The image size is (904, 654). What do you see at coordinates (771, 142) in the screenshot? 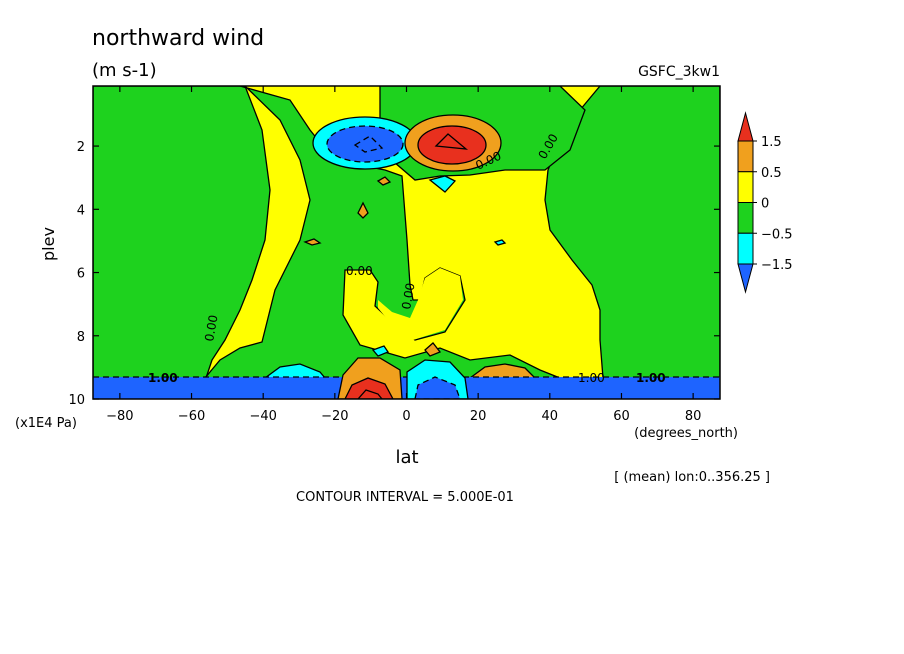
I see `colorbar-label: 1.5` at bounding box center [771, 142].